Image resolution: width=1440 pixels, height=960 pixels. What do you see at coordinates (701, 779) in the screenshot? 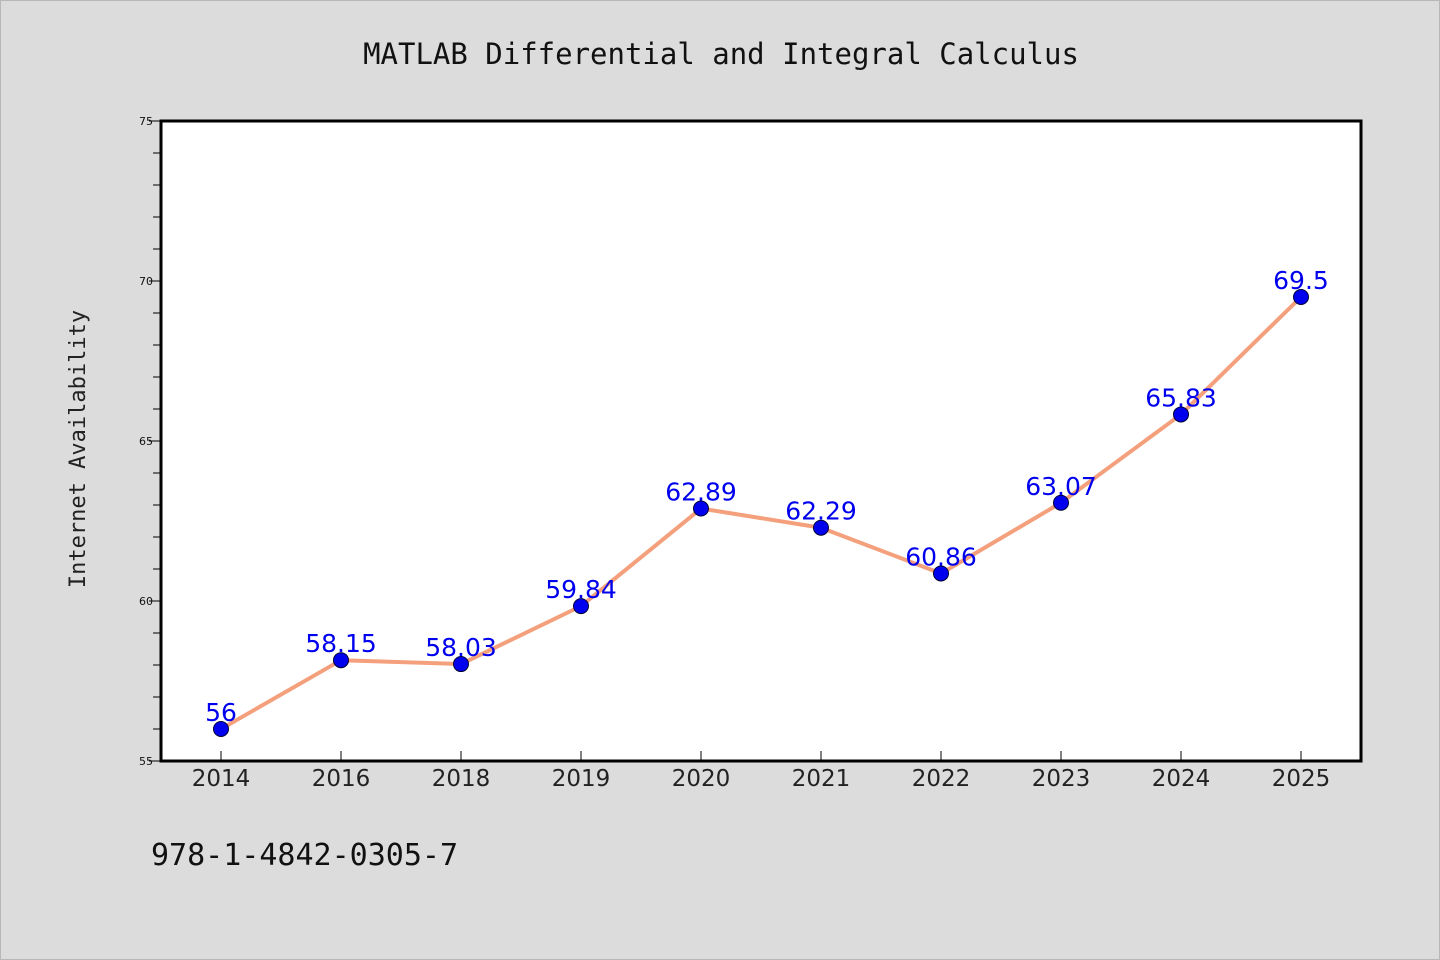
I see `x-tick-label: 2020` at bounding box center [701, 779].